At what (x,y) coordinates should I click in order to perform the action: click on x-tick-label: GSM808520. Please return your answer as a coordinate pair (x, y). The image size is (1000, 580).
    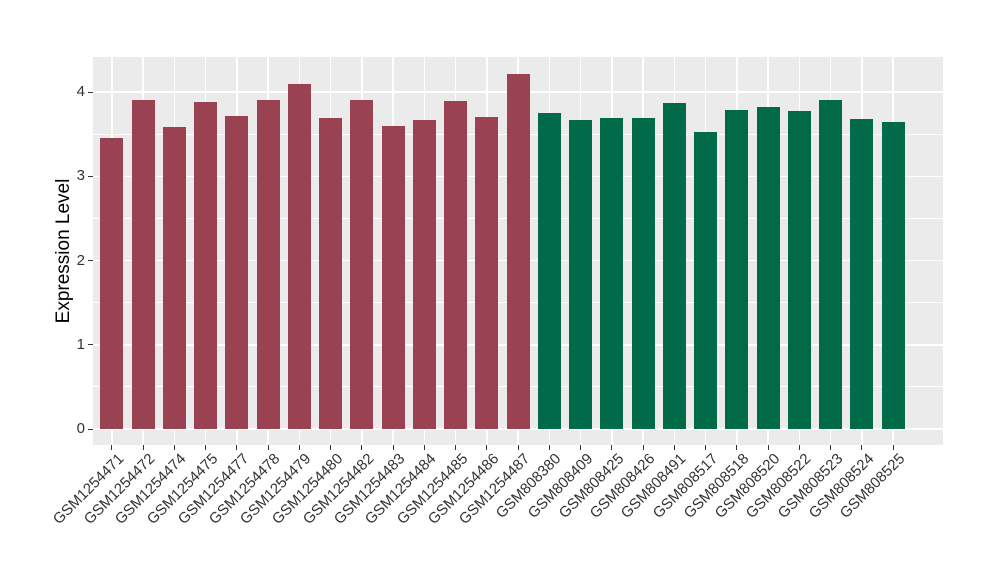
    Looking at the image, I should click on (747, 486).